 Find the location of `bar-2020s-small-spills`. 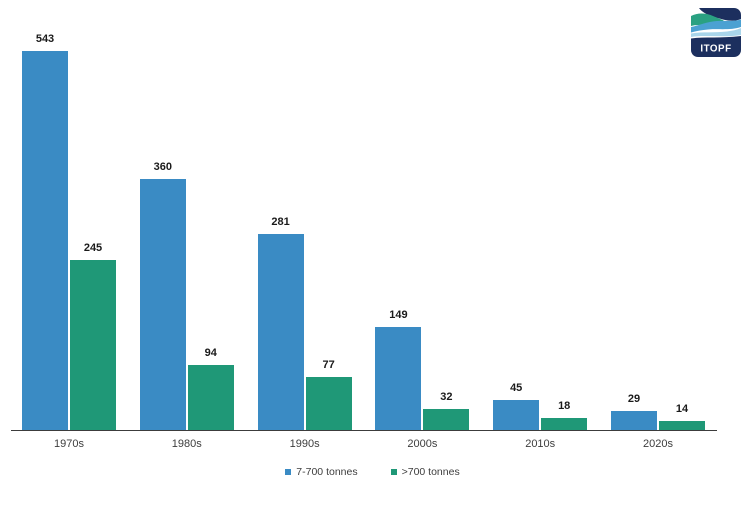

bar-2020s-small-spills is located at coordinates (634, 420).